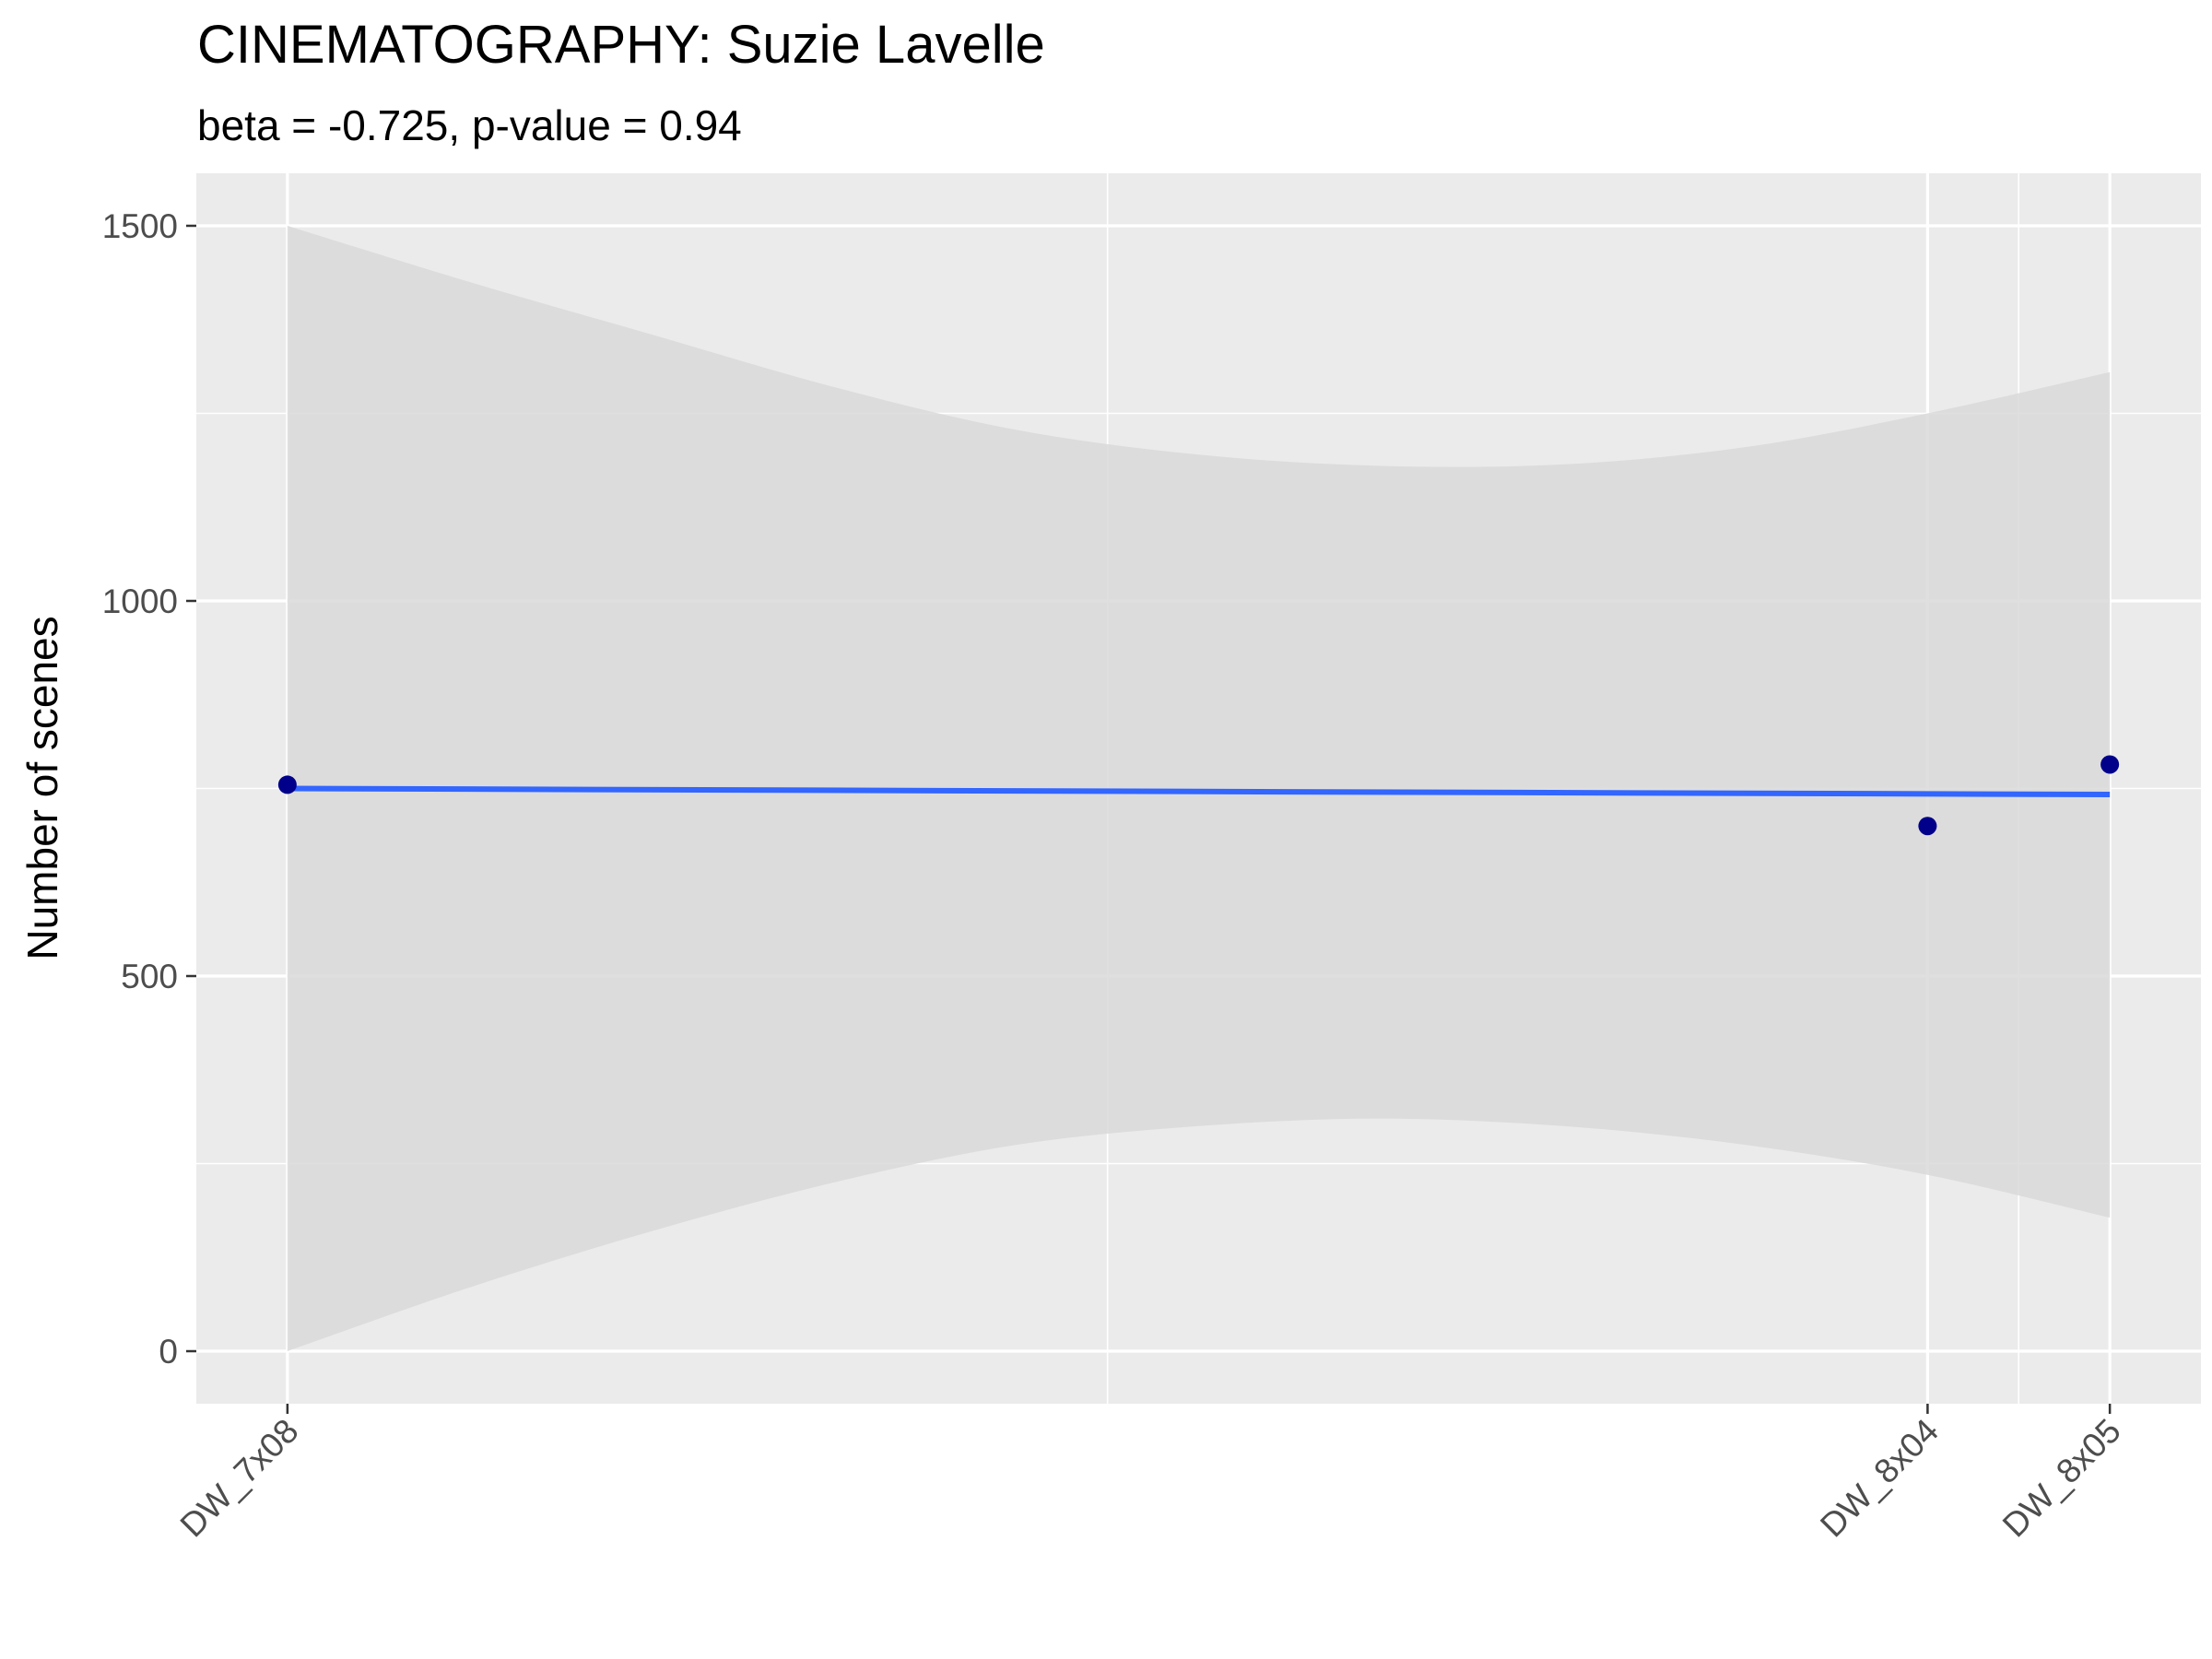  I want to click on fit-line, so click(1199, 791).